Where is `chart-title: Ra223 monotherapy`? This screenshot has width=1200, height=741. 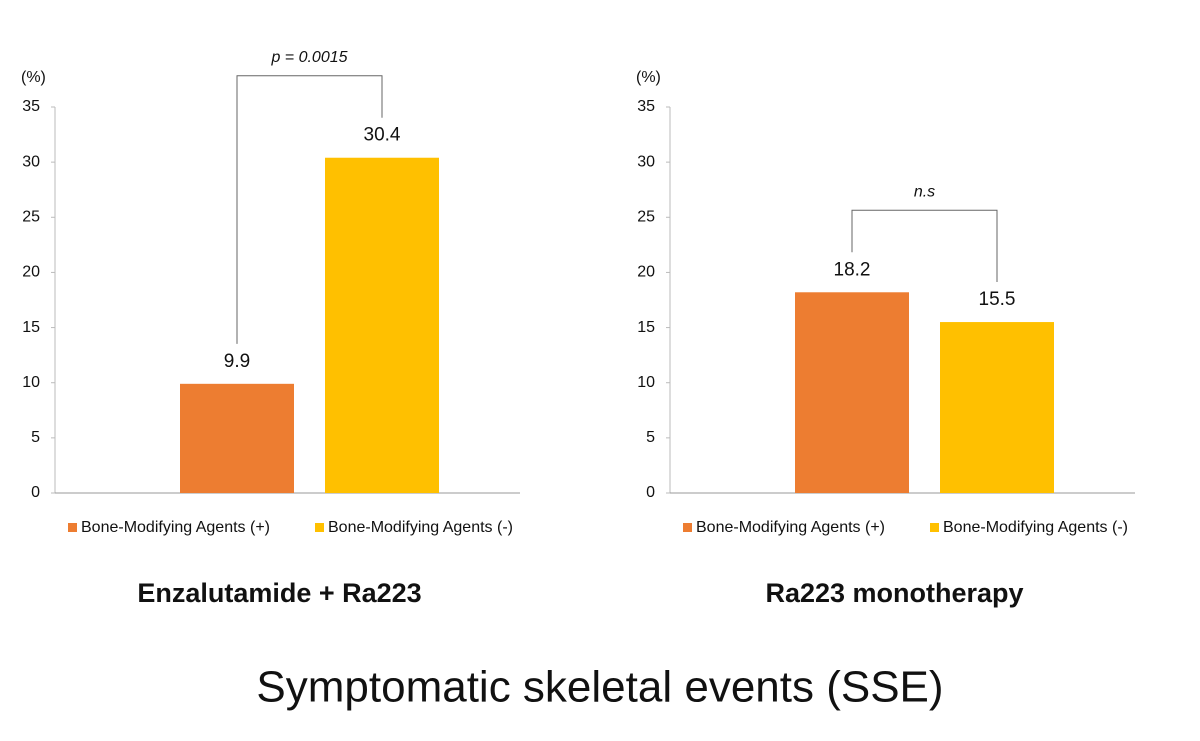 chart-title: Ra223 monotherapy is located at coordinates (894, 593).